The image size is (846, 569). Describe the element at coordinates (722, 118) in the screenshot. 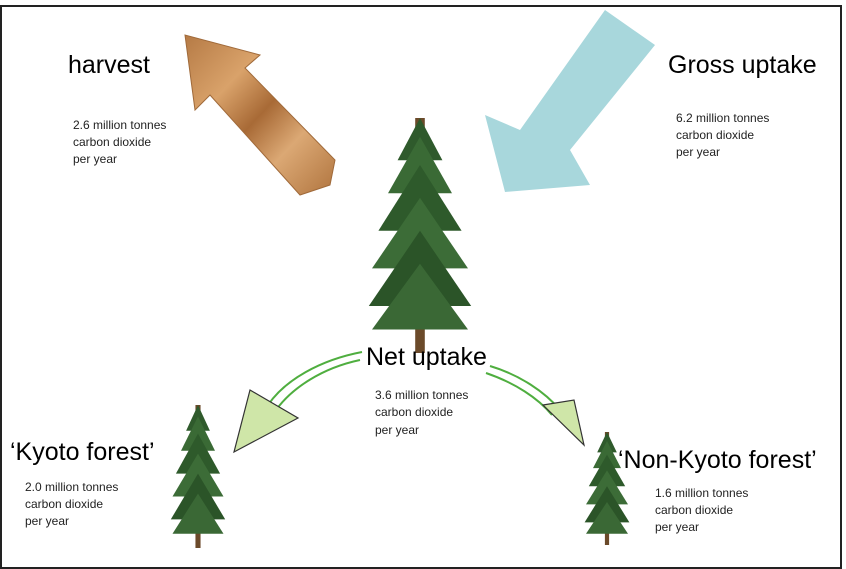

I see `node-detail: 6.2 million tonnes` at that location.